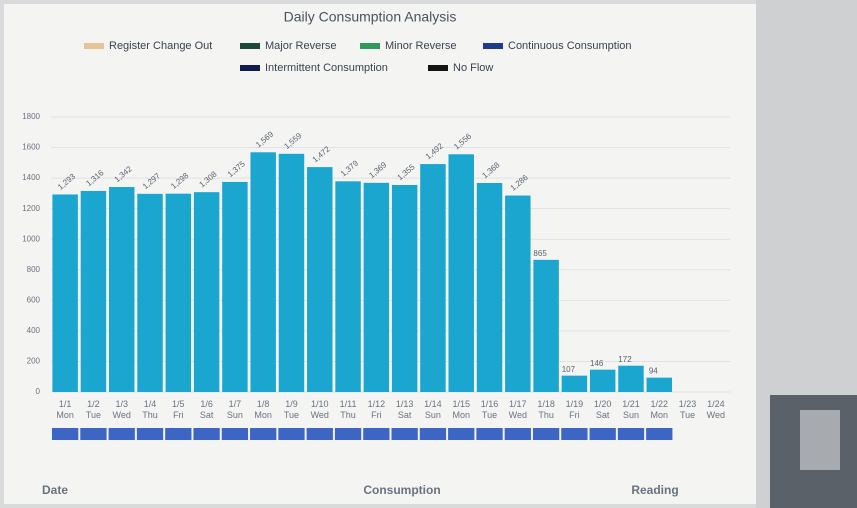 The height and width of the screenshot is (508, 857). What do you see at coordinates (421, 46) in the screenshot?
I see `legend-label: Minor Reverse` at bounding box center [421, 46].